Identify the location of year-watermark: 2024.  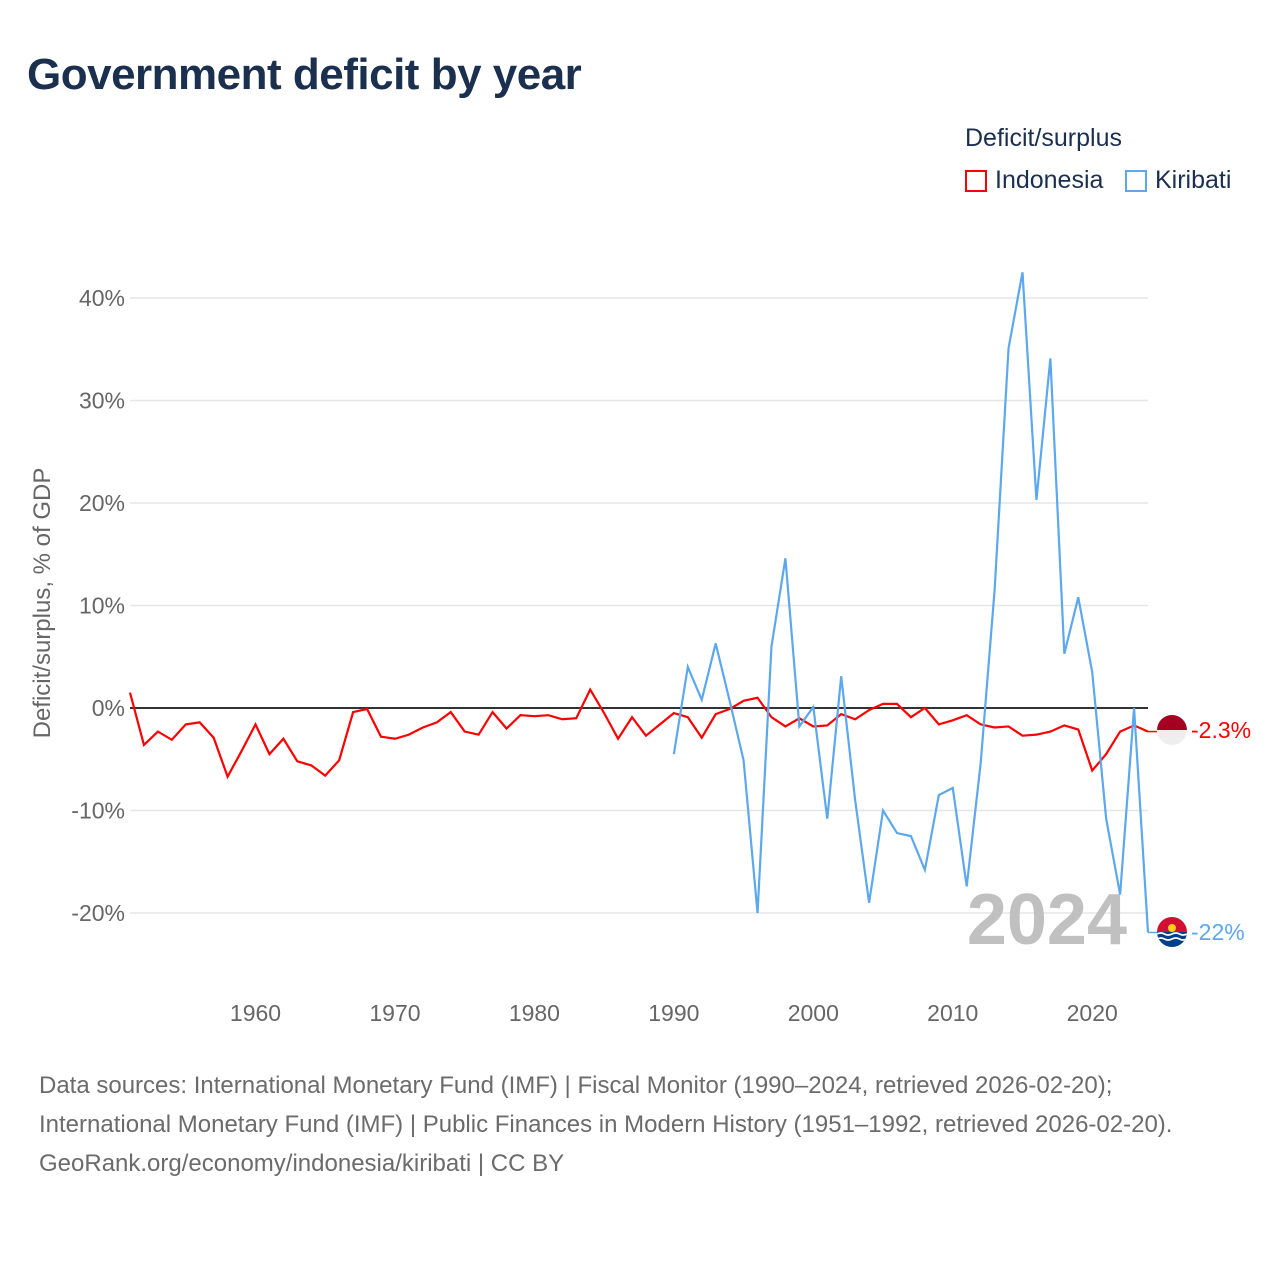
(1047, 920).